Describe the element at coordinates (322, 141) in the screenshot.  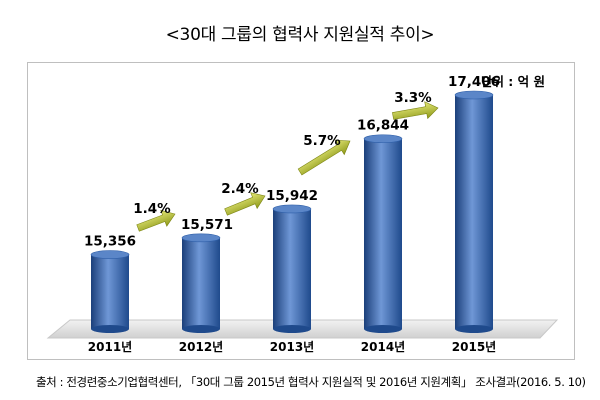
I see `growth-label: 5.7%` at that location.